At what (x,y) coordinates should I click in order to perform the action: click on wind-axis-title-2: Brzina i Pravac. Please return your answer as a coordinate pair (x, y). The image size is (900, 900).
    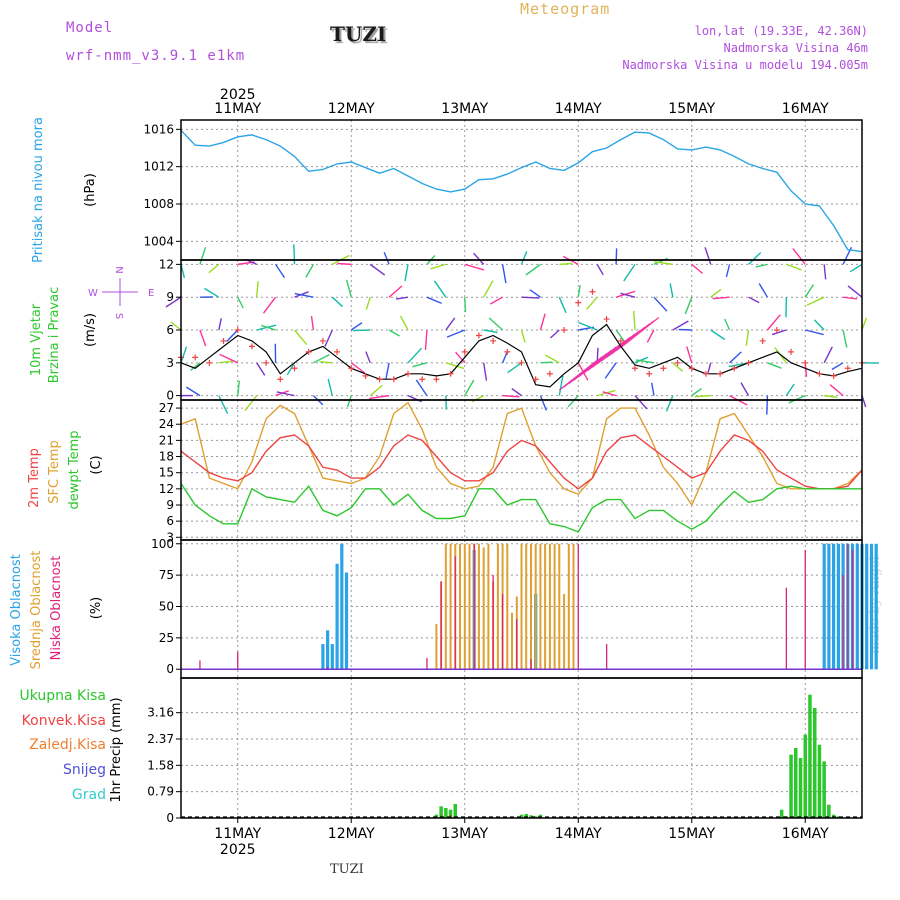
    Looking at the image, I should click on (54, 335).